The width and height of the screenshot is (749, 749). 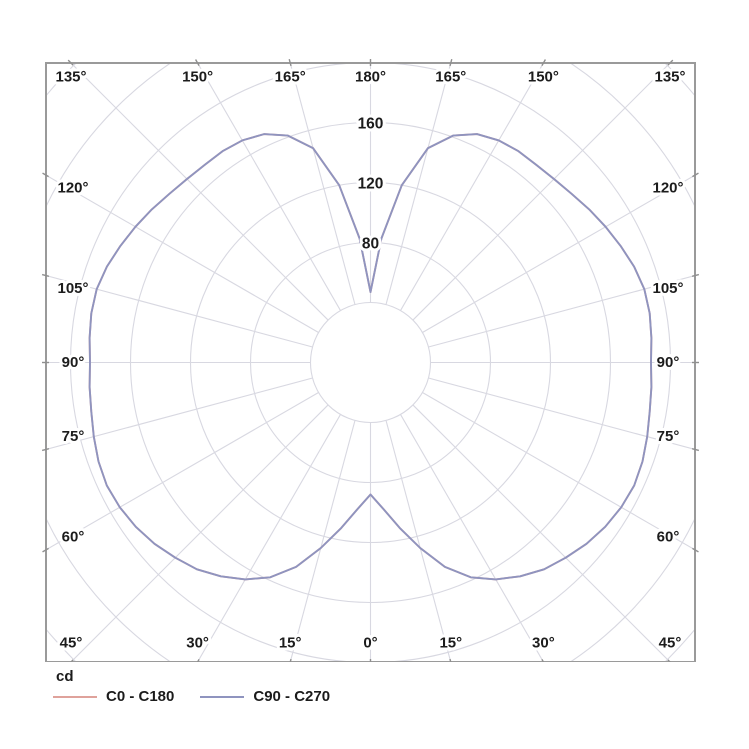 What do you see at coordinates (370, 77) in the screenshot?
I see `angle-label: 180°` at bounding box center [370, 77].